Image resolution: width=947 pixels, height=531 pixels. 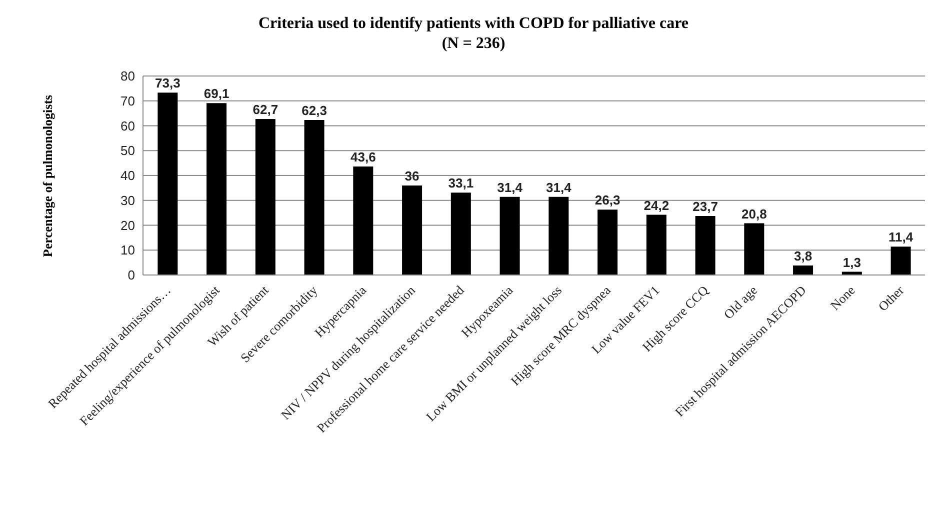 I want to click on data-label: 26,3, so click(x=607, y=200).